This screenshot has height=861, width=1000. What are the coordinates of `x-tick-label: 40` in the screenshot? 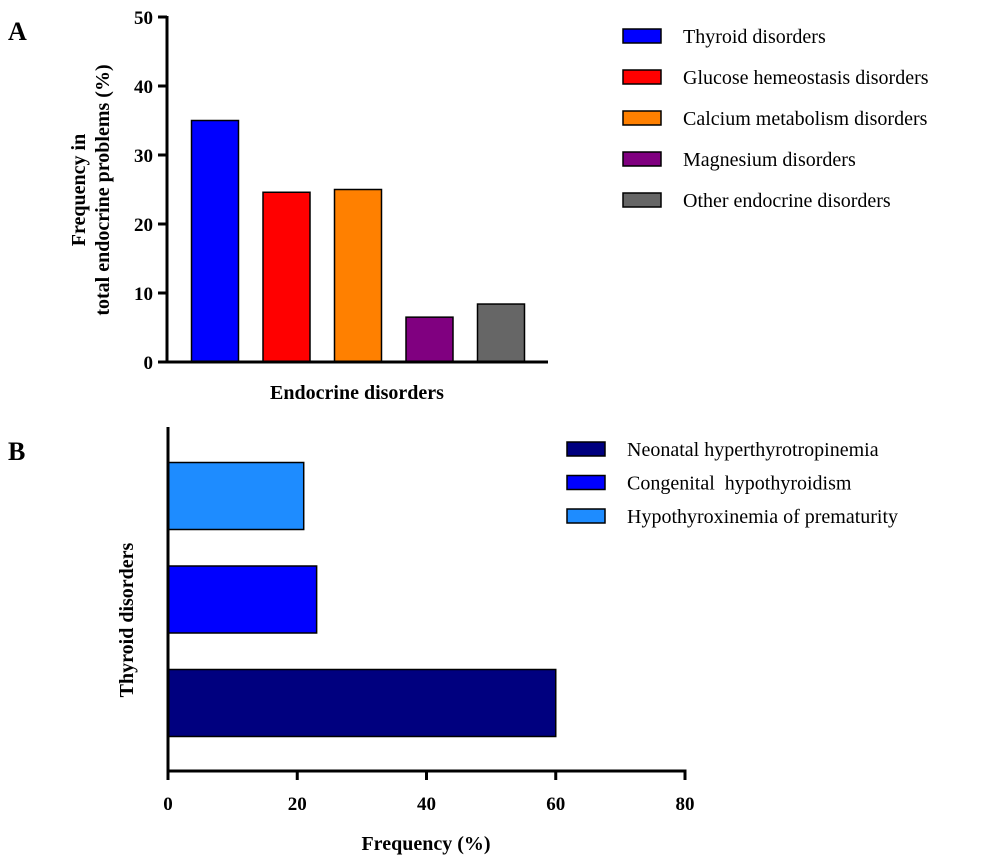 It's located at (426, 804).